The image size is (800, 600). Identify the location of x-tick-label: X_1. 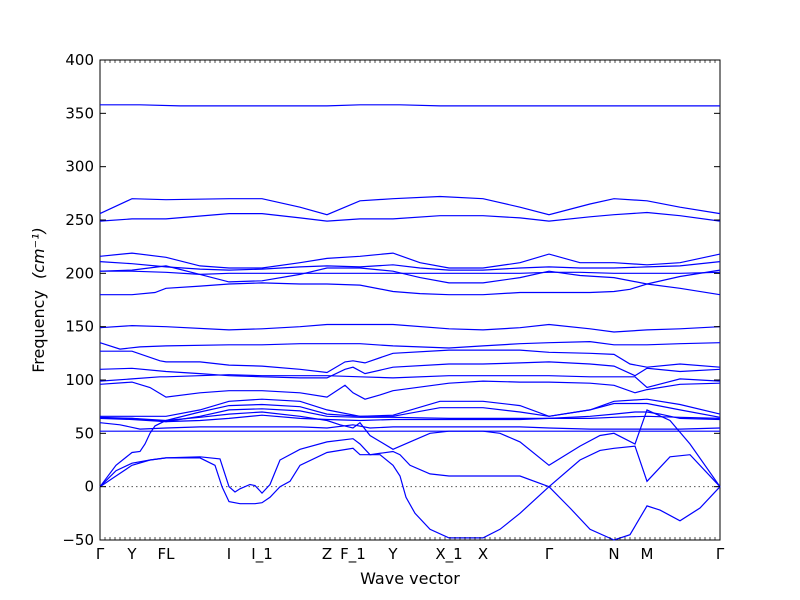
(448, 554).